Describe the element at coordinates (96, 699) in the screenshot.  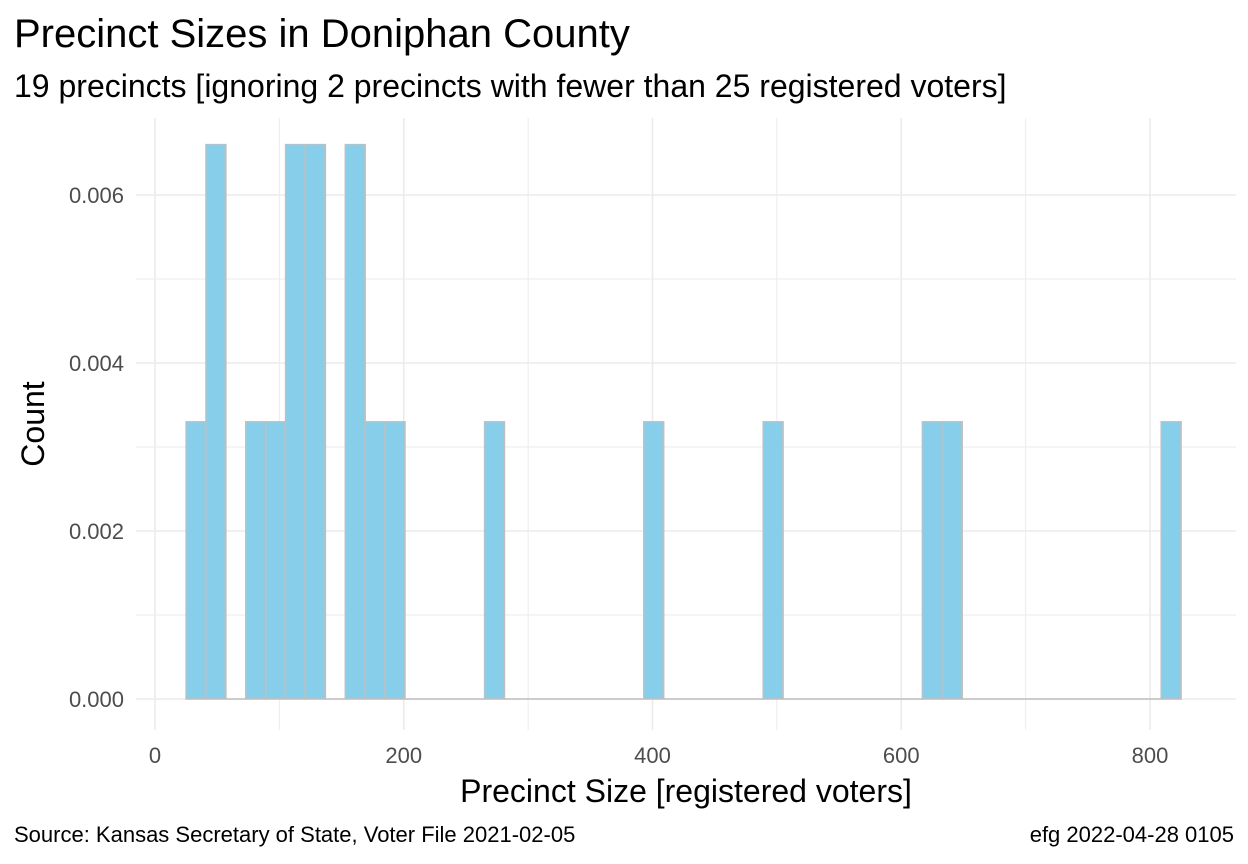
I see `y-tick-label: 0.000` at that location.